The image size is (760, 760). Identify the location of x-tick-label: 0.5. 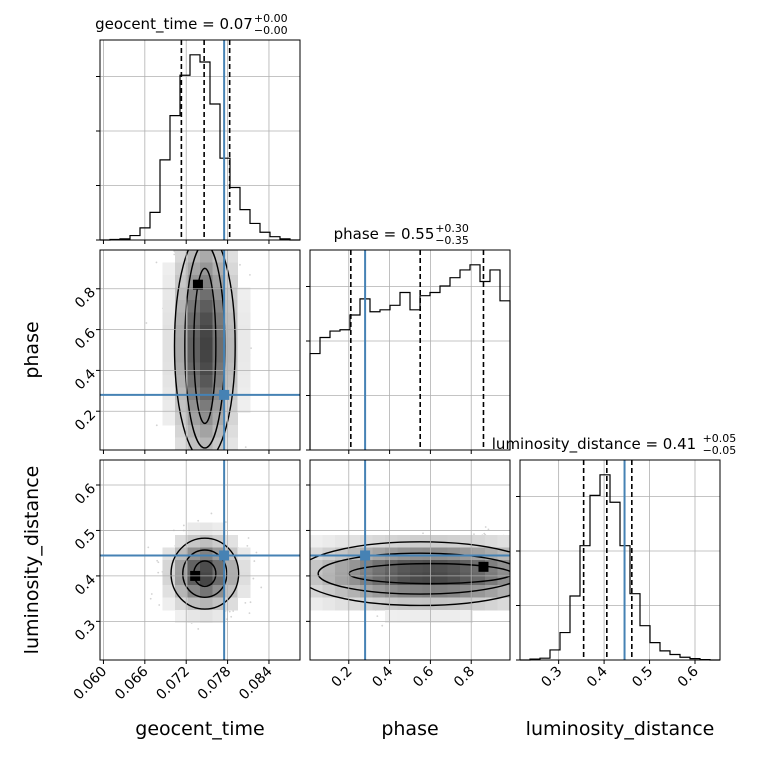
(642, 677).